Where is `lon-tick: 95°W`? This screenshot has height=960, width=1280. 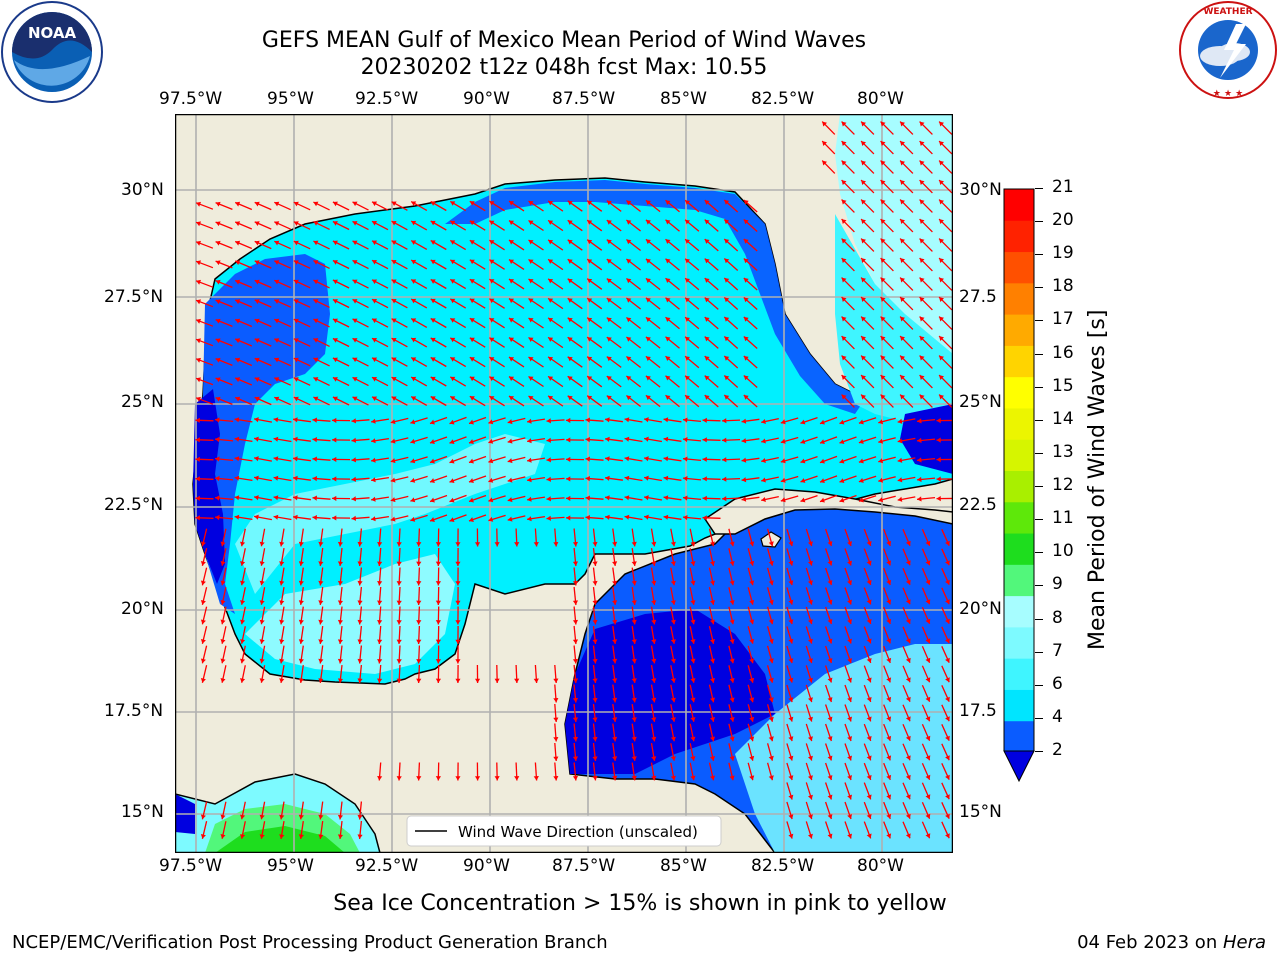 lon-tick: 95°W is located at coordinates (290, 866).